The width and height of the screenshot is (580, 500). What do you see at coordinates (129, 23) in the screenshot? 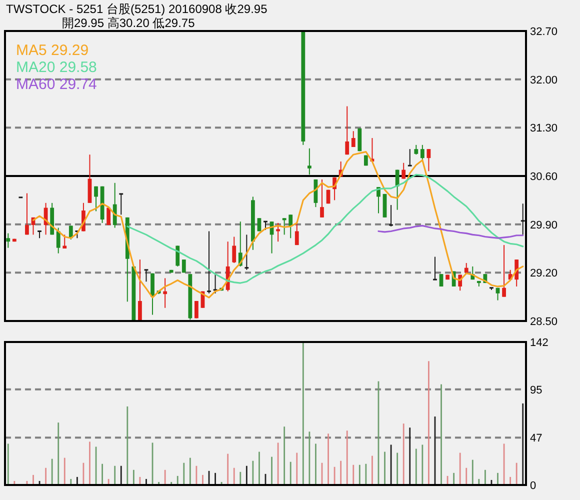
I see `chart-subtitle: 開29.95 高30.20 低29.75` at bounding box center [129, 23].